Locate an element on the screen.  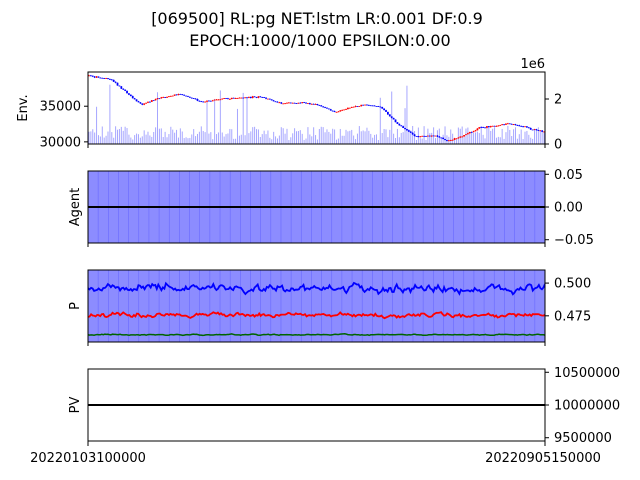
ytick-label: 0.00 is located at coordinates (568, 208).